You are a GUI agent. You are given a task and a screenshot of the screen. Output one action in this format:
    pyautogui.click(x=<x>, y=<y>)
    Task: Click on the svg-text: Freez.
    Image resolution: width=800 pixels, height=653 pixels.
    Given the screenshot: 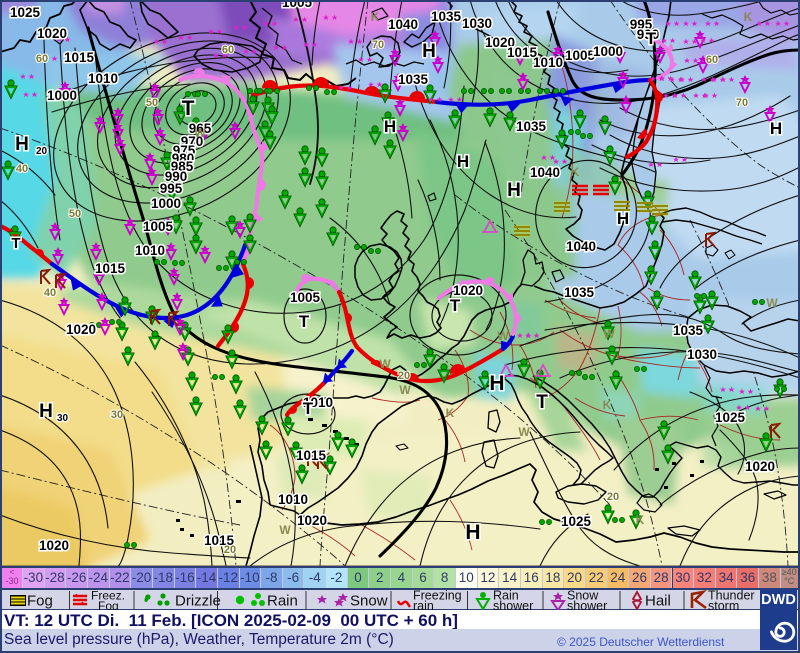 What is the action you would take?
    pyautogui.click(x=108, y=596)
    